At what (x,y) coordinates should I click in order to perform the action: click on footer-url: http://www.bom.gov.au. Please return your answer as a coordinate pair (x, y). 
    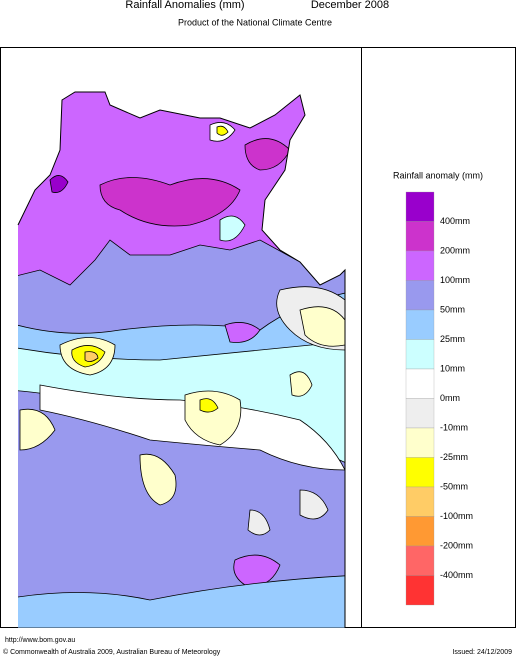
    Looking at the image, I should click on (40, 640).